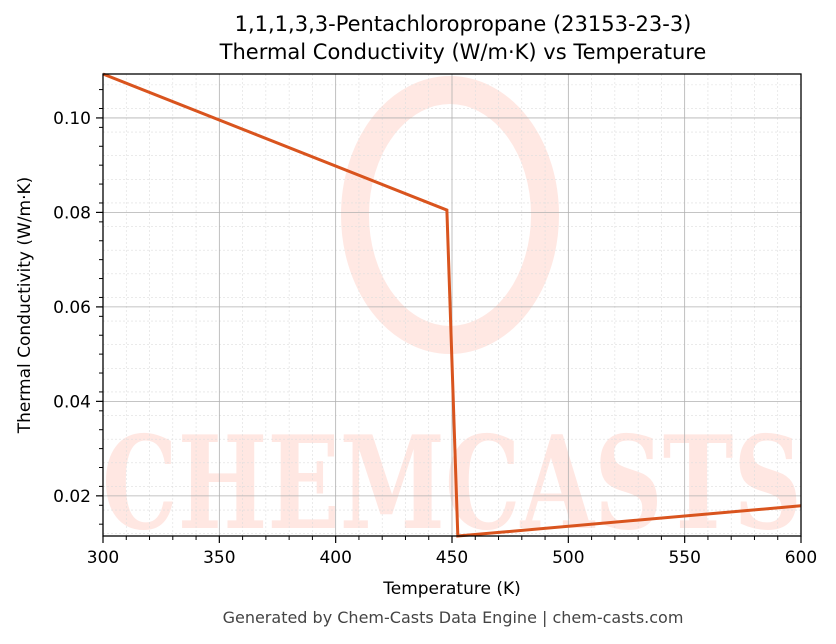 Image resolution: width=836 pixels, height=644 pixels. What do you see at coordinates (25, 306) in the screenshot?
I see `y-axis-label: Thermal Conductivity (W/m·K)` at bounding box center [25, 306].